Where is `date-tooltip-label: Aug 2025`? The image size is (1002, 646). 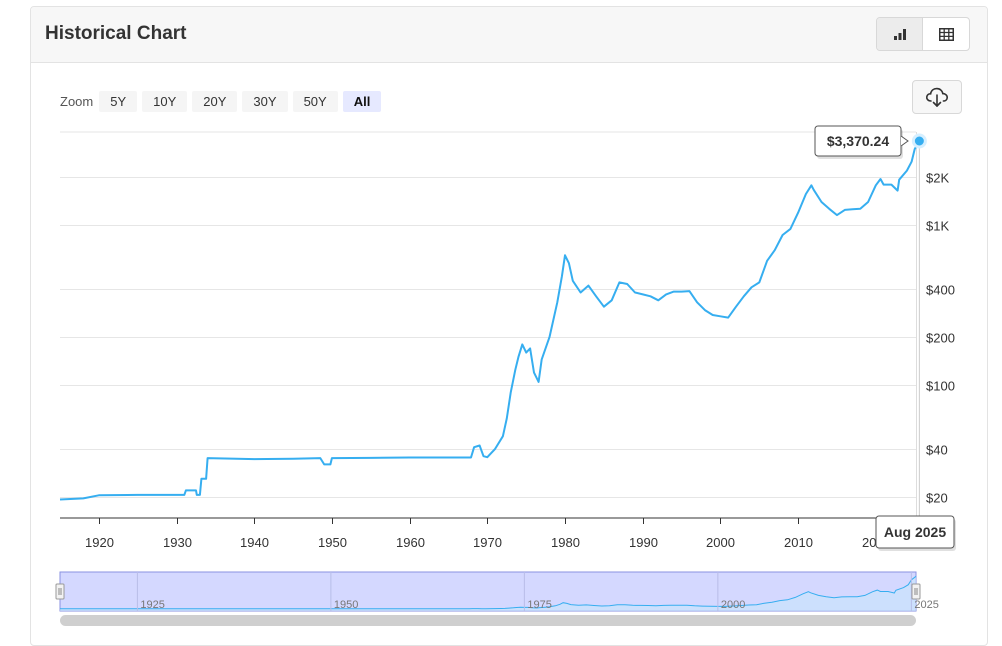 date-tooltip-label: Aug 2025 is located at coordinates (915, 532).